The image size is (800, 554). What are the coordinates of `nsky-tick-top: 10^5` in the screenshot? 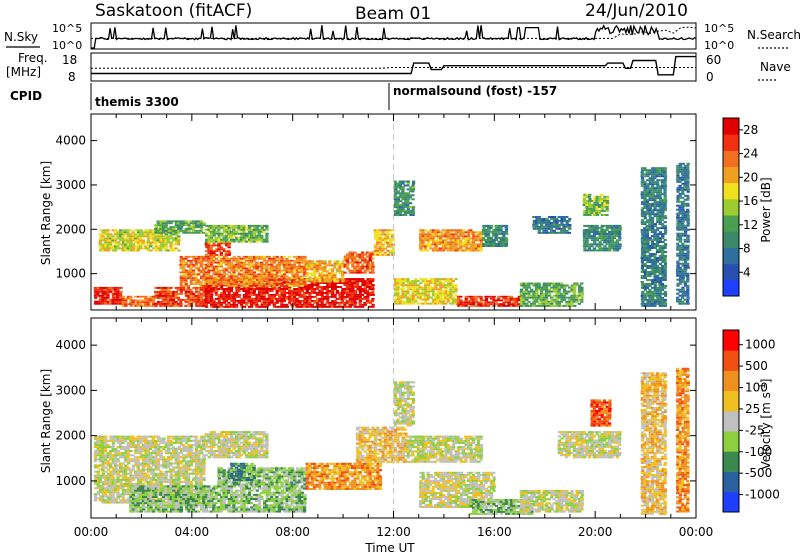 It's located at (67, 28).